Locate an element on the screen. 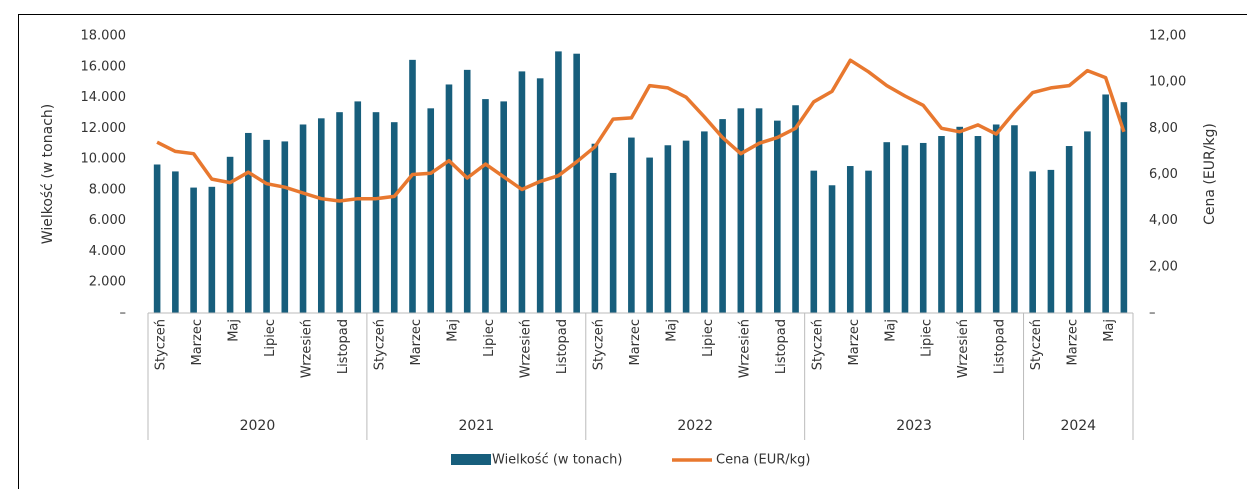 This screenshot has width=1247, height=489. y2-tick-label: – is located at coordinates (1152, 313).